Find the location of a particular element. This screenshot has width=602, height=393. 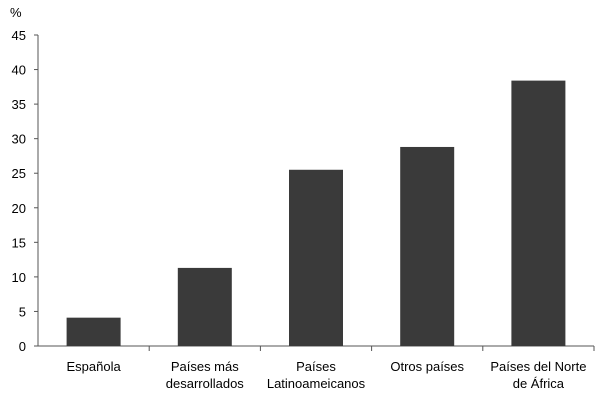

y-tick-label: 45 is located at coordinates (19, 35).